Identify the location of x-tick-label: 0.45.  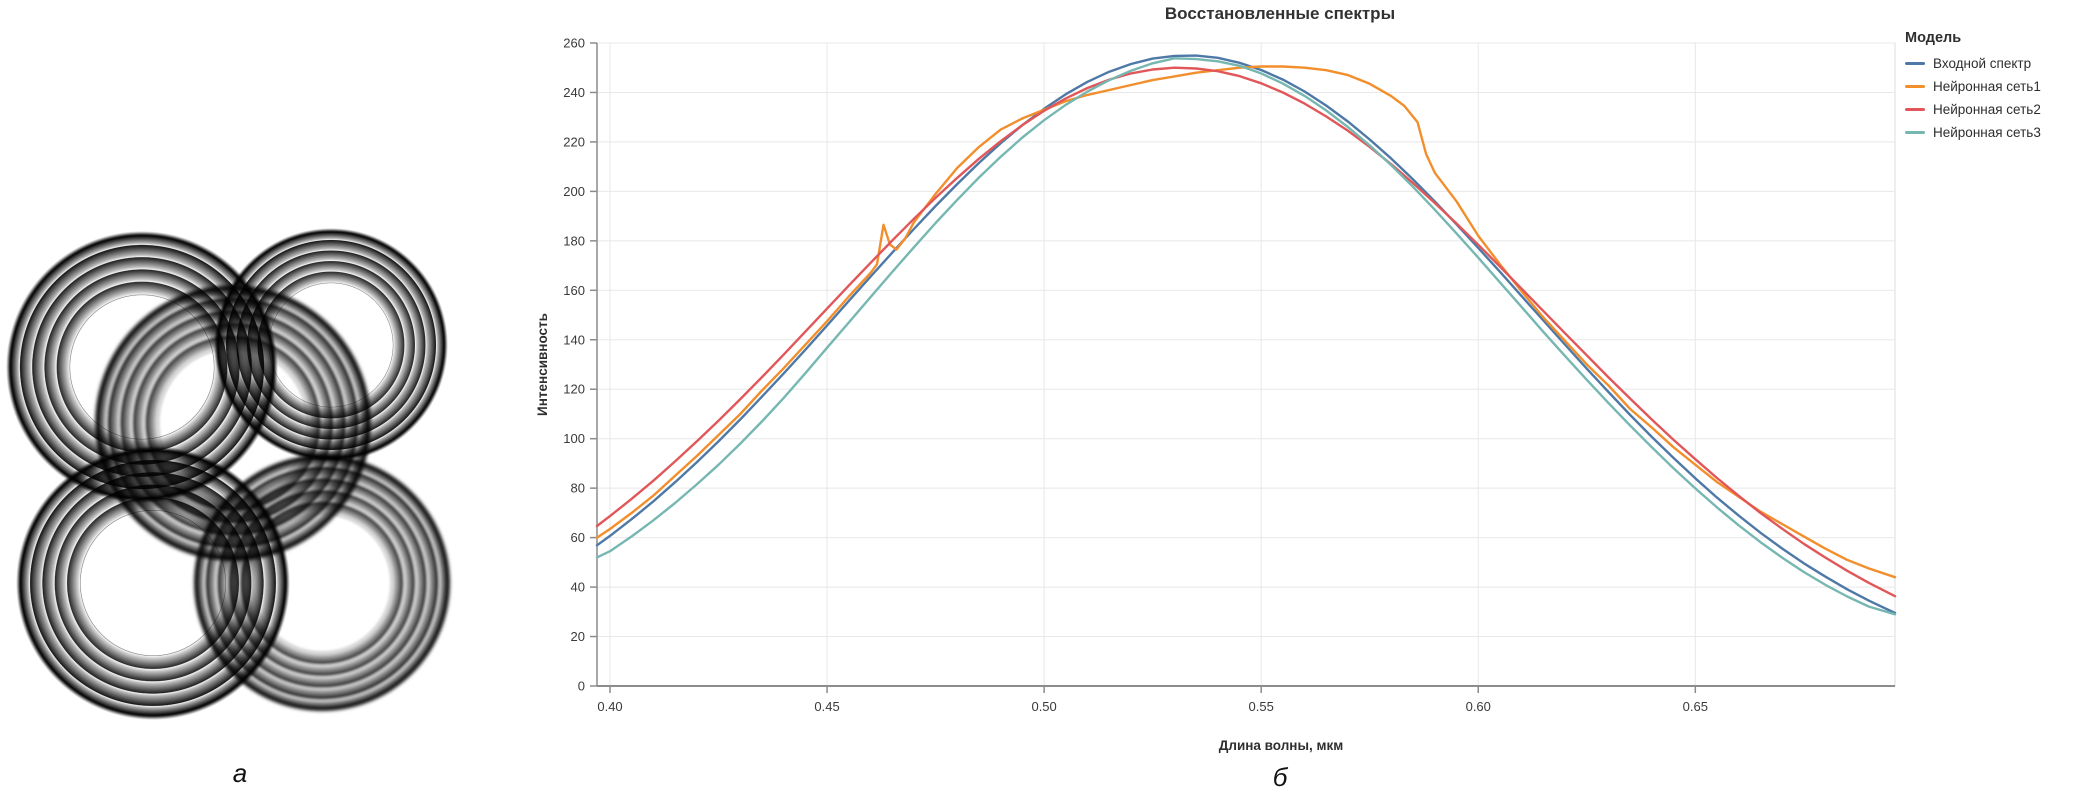
(826, 706).